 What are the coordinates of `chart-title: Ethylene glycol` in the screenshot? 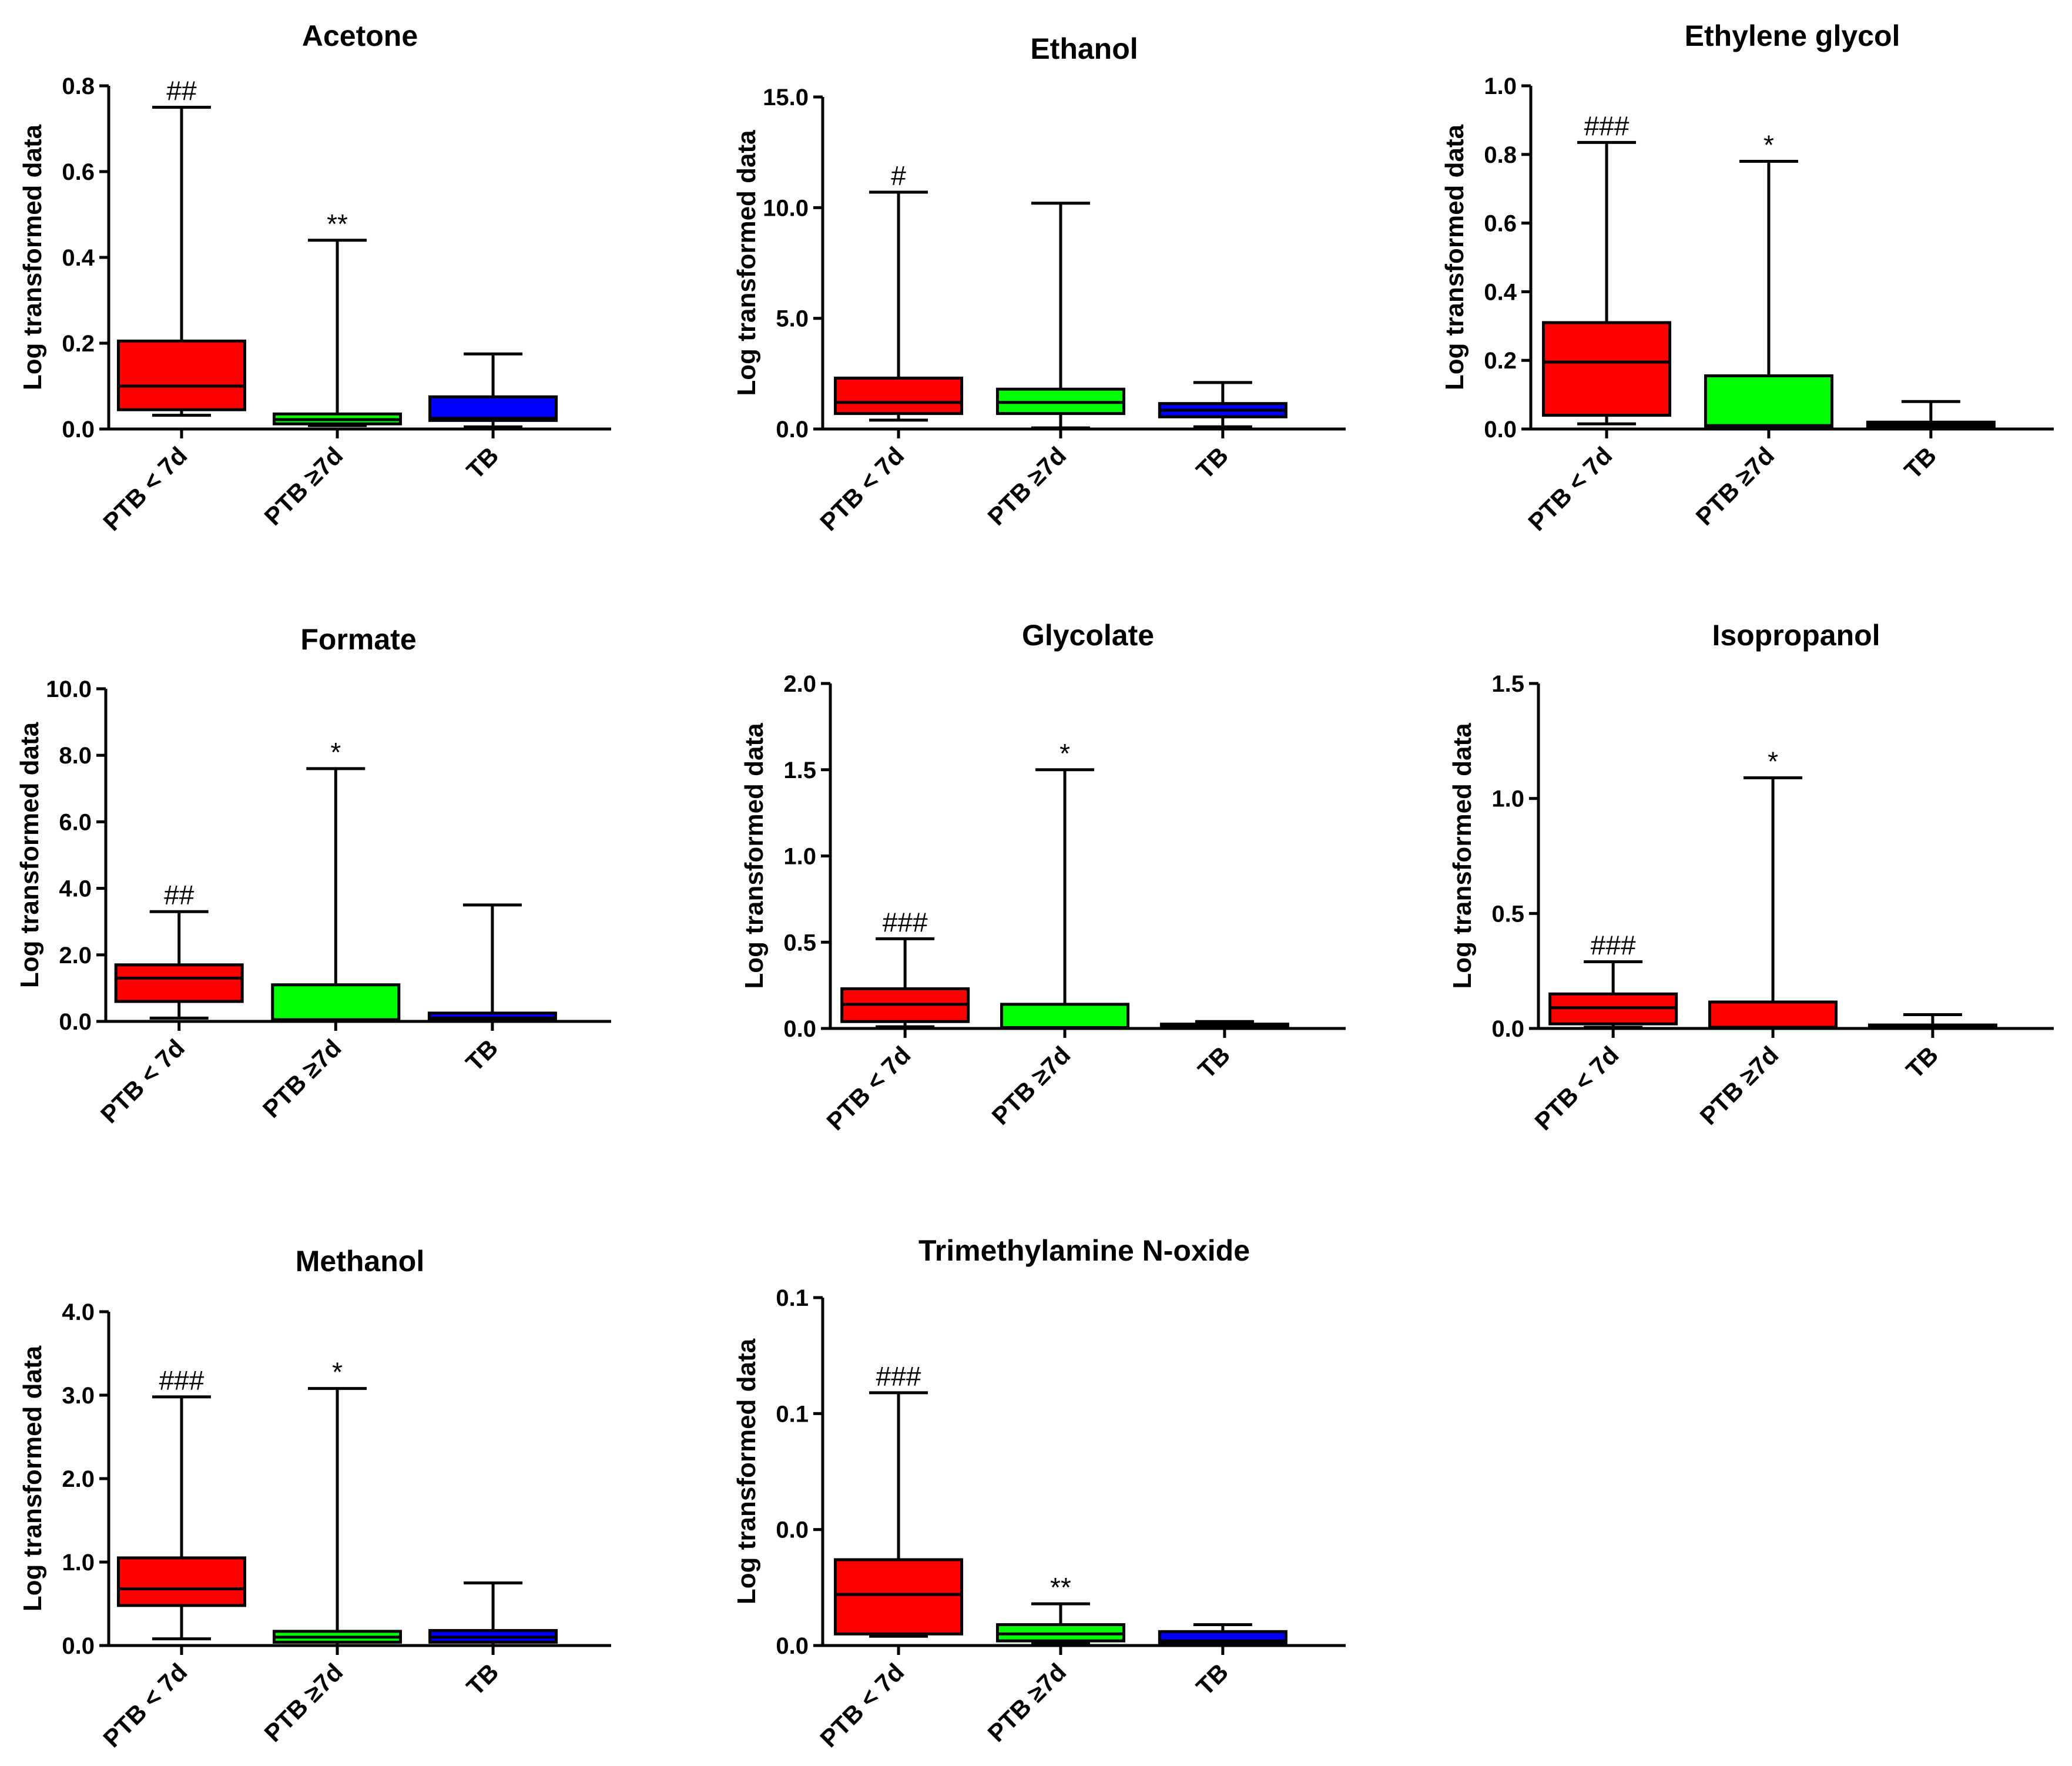 It's located at (1793, 36).